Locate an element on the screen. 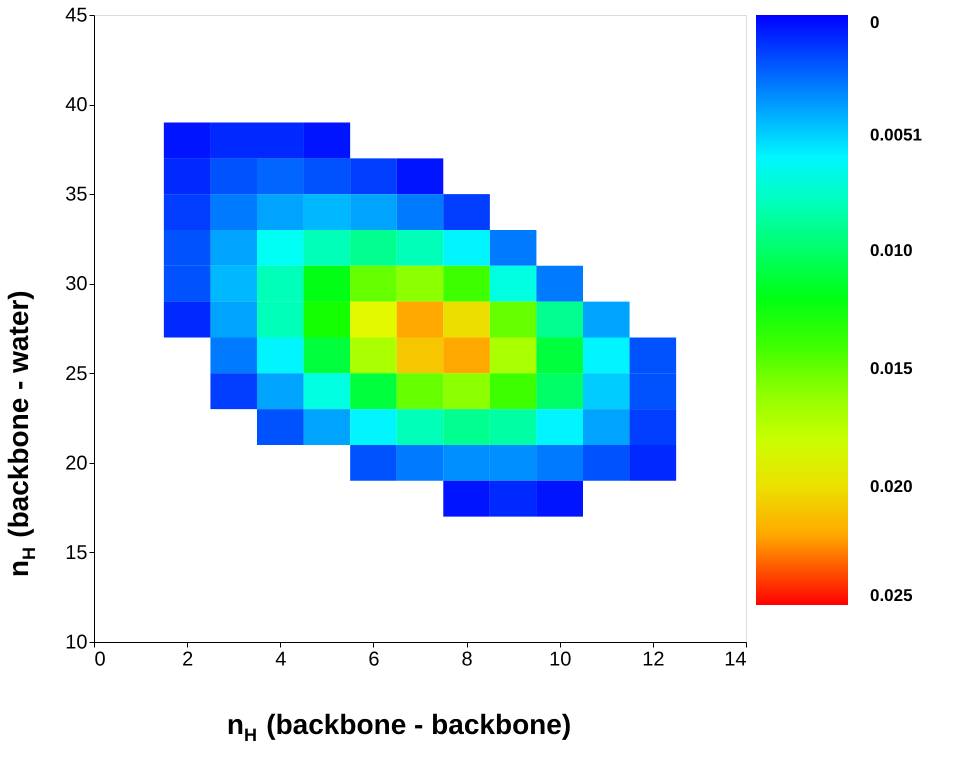  color-bar-label: 0.0051 is located at coordinates (896, 134).